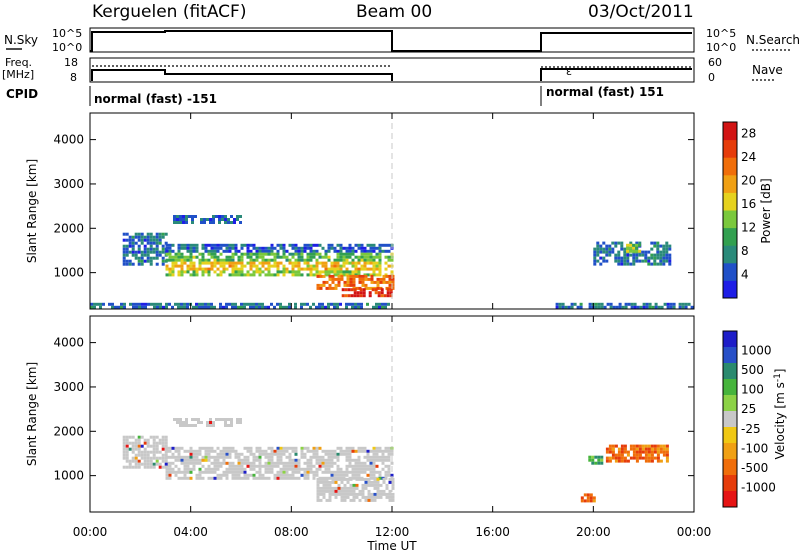 This screenshot has width=800, height=554. I want to click on colorbar-segment, so click(730, 148).